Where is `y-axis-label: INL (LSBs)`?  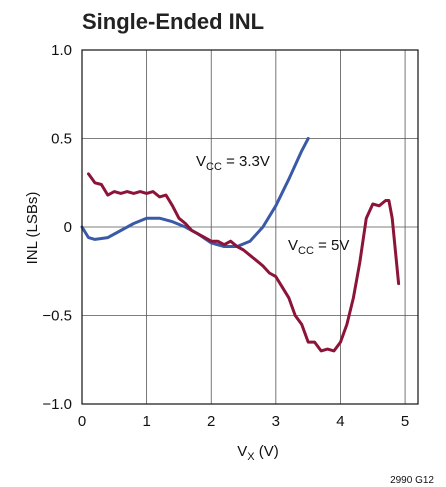 y-axis-label: INL (LSBs) is located at coordinates (32, 228).